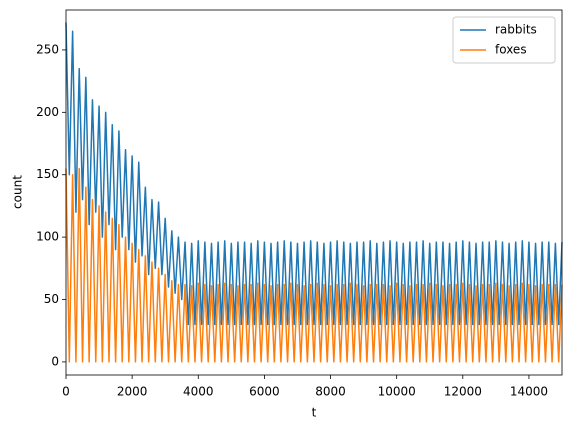  Describe the element at coordinates (529, 392) in the screenshot. I see `x-tick-label: 14000` at that location.